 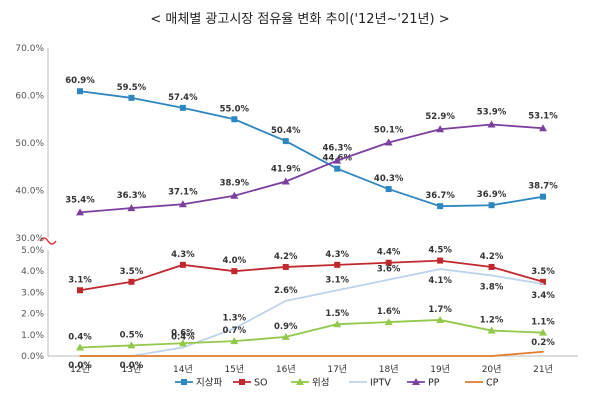 What do you see at coordinates (543, 369) in the screenshot?
I see `x-tick-label: 21년` at bounding box center [543, 369].